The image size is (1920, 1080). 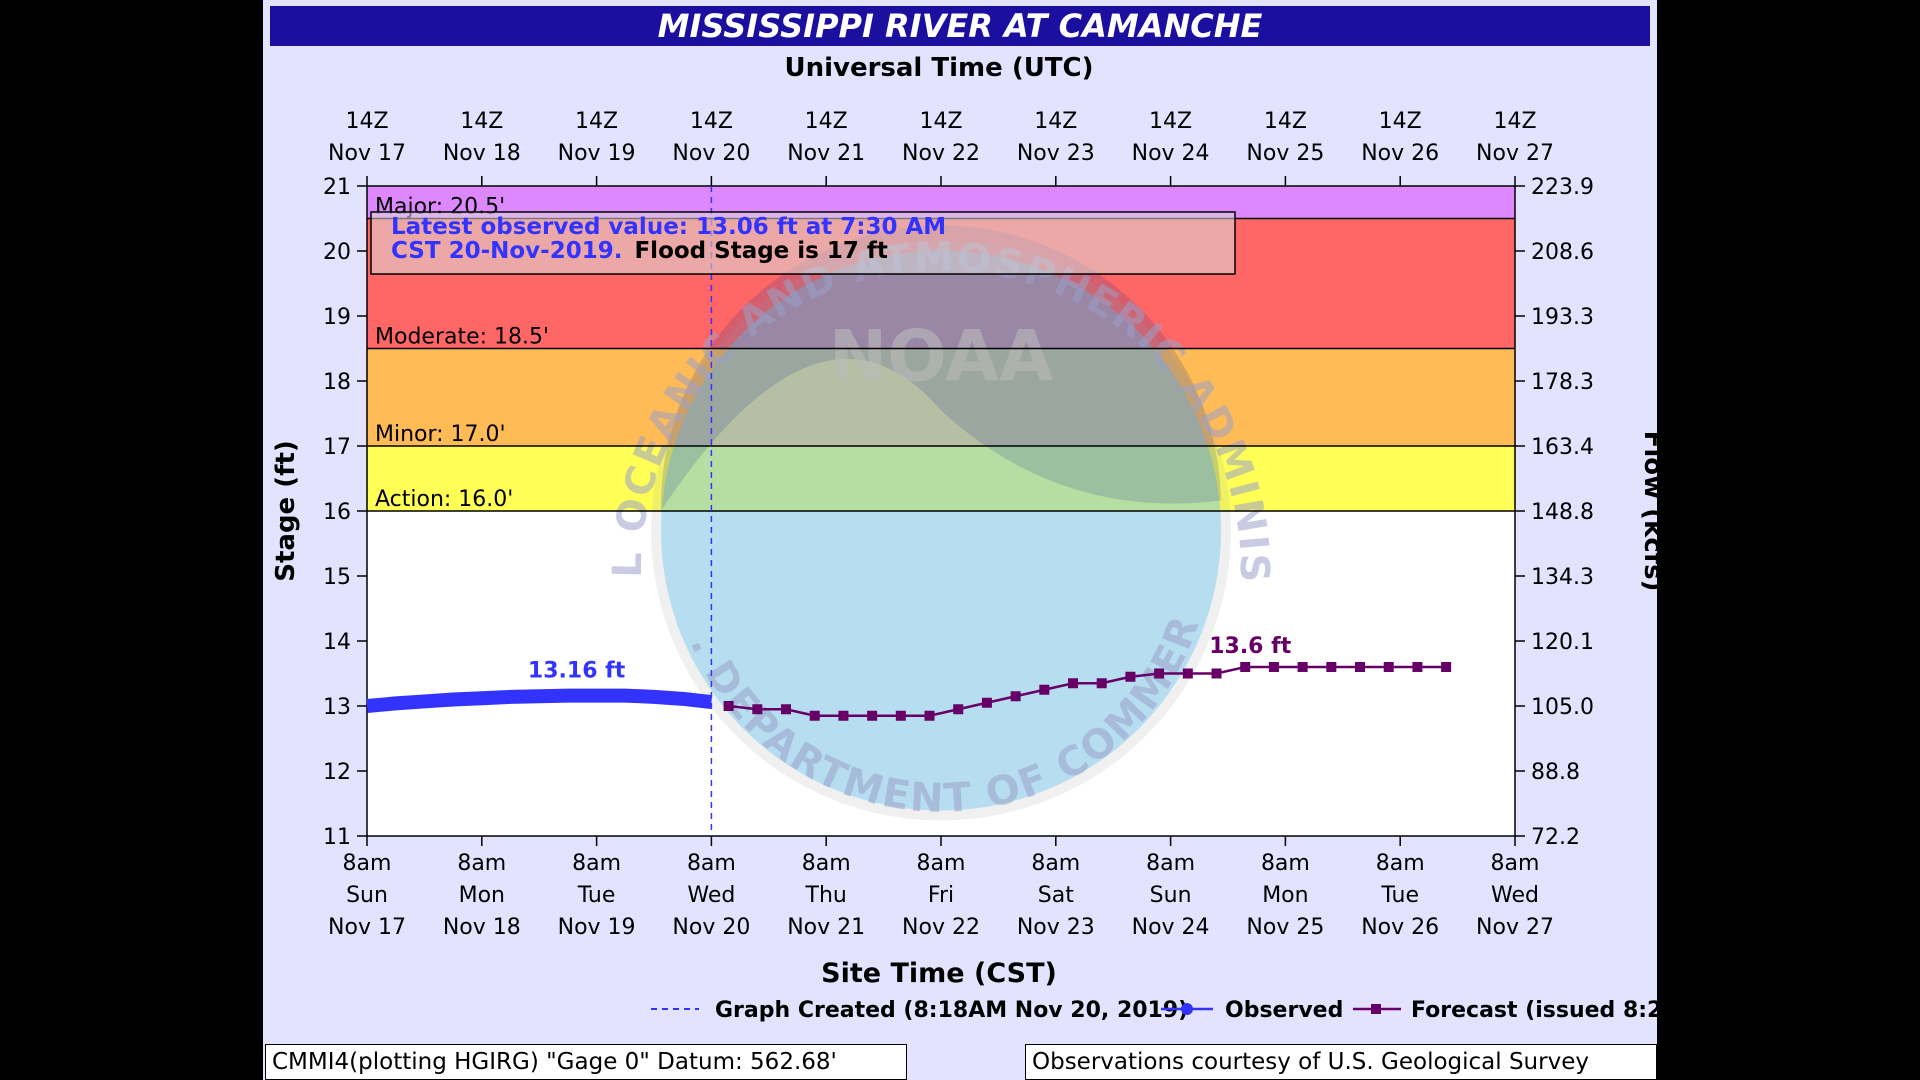 I want to click on y2-tick-label: 223.9, so click(x=1562, y=187).